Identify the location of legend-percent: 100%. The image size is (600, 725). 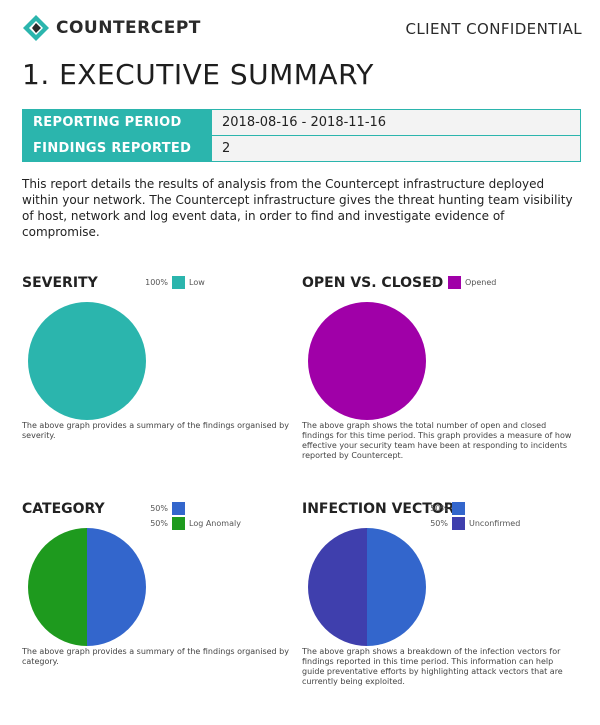
(156, 282).